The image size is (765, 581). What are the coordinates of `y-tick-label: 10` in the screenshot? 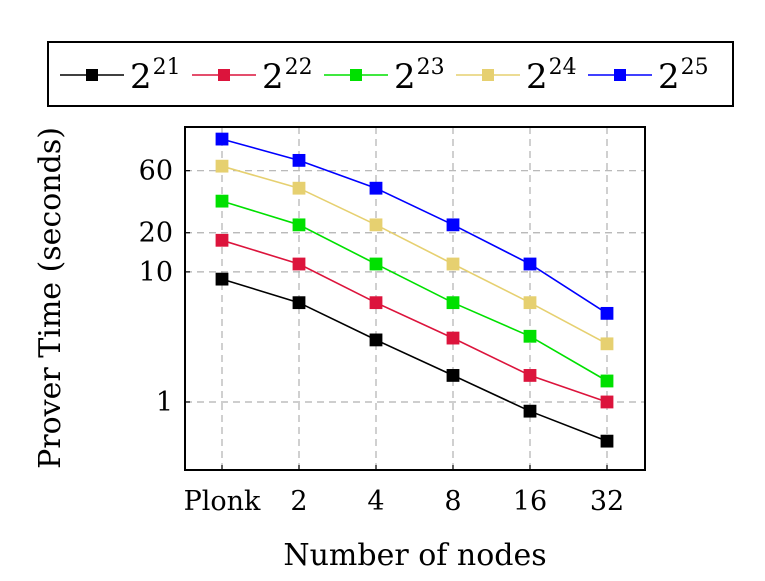 It's located at (156, 272).